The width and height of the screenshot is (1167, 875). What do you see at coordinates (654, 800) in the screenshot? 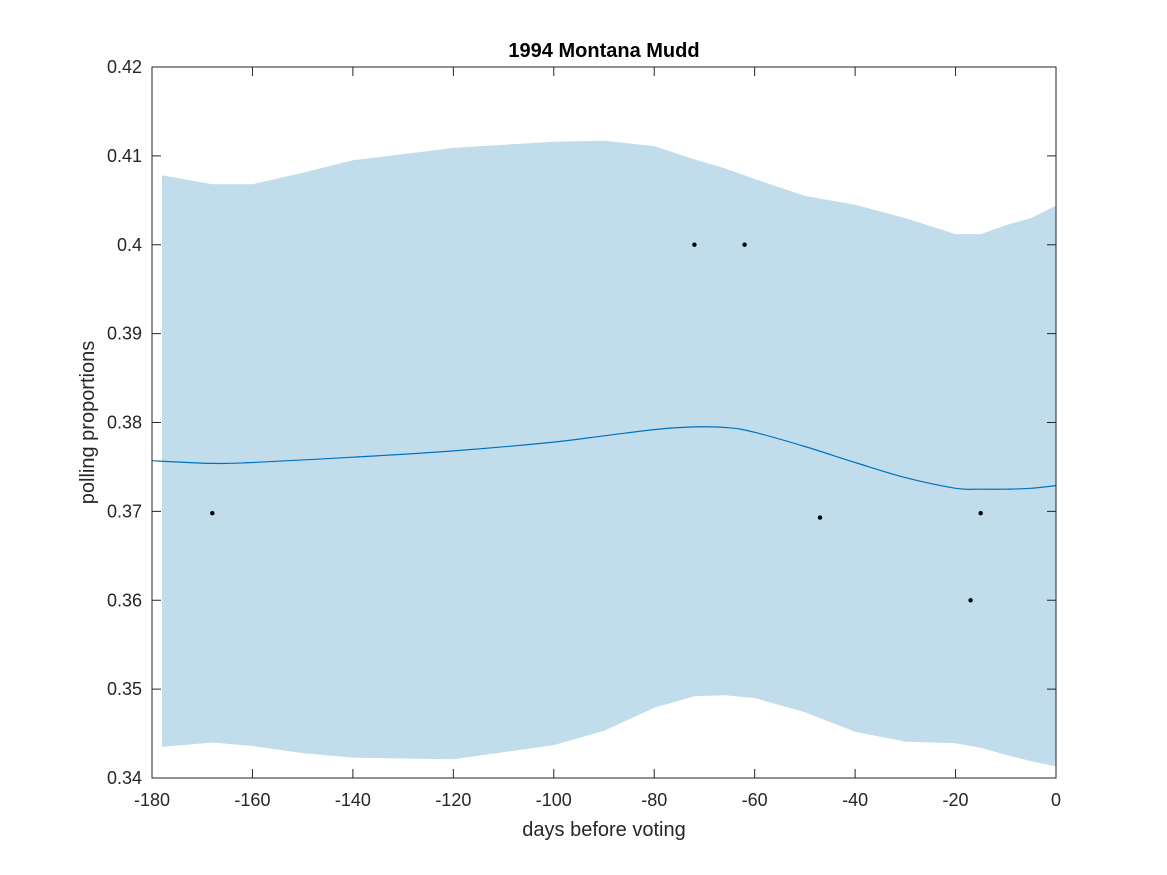
I see `x-tick-label: -80` at bounding box center [654, 800].